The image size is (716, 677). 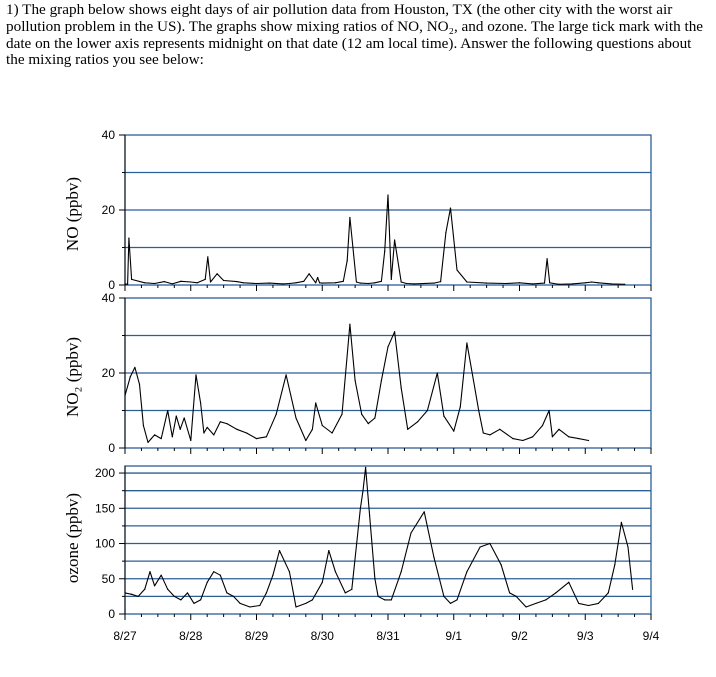 I want to click on x-tick-label: 9/2, so click(x=519, y=636).